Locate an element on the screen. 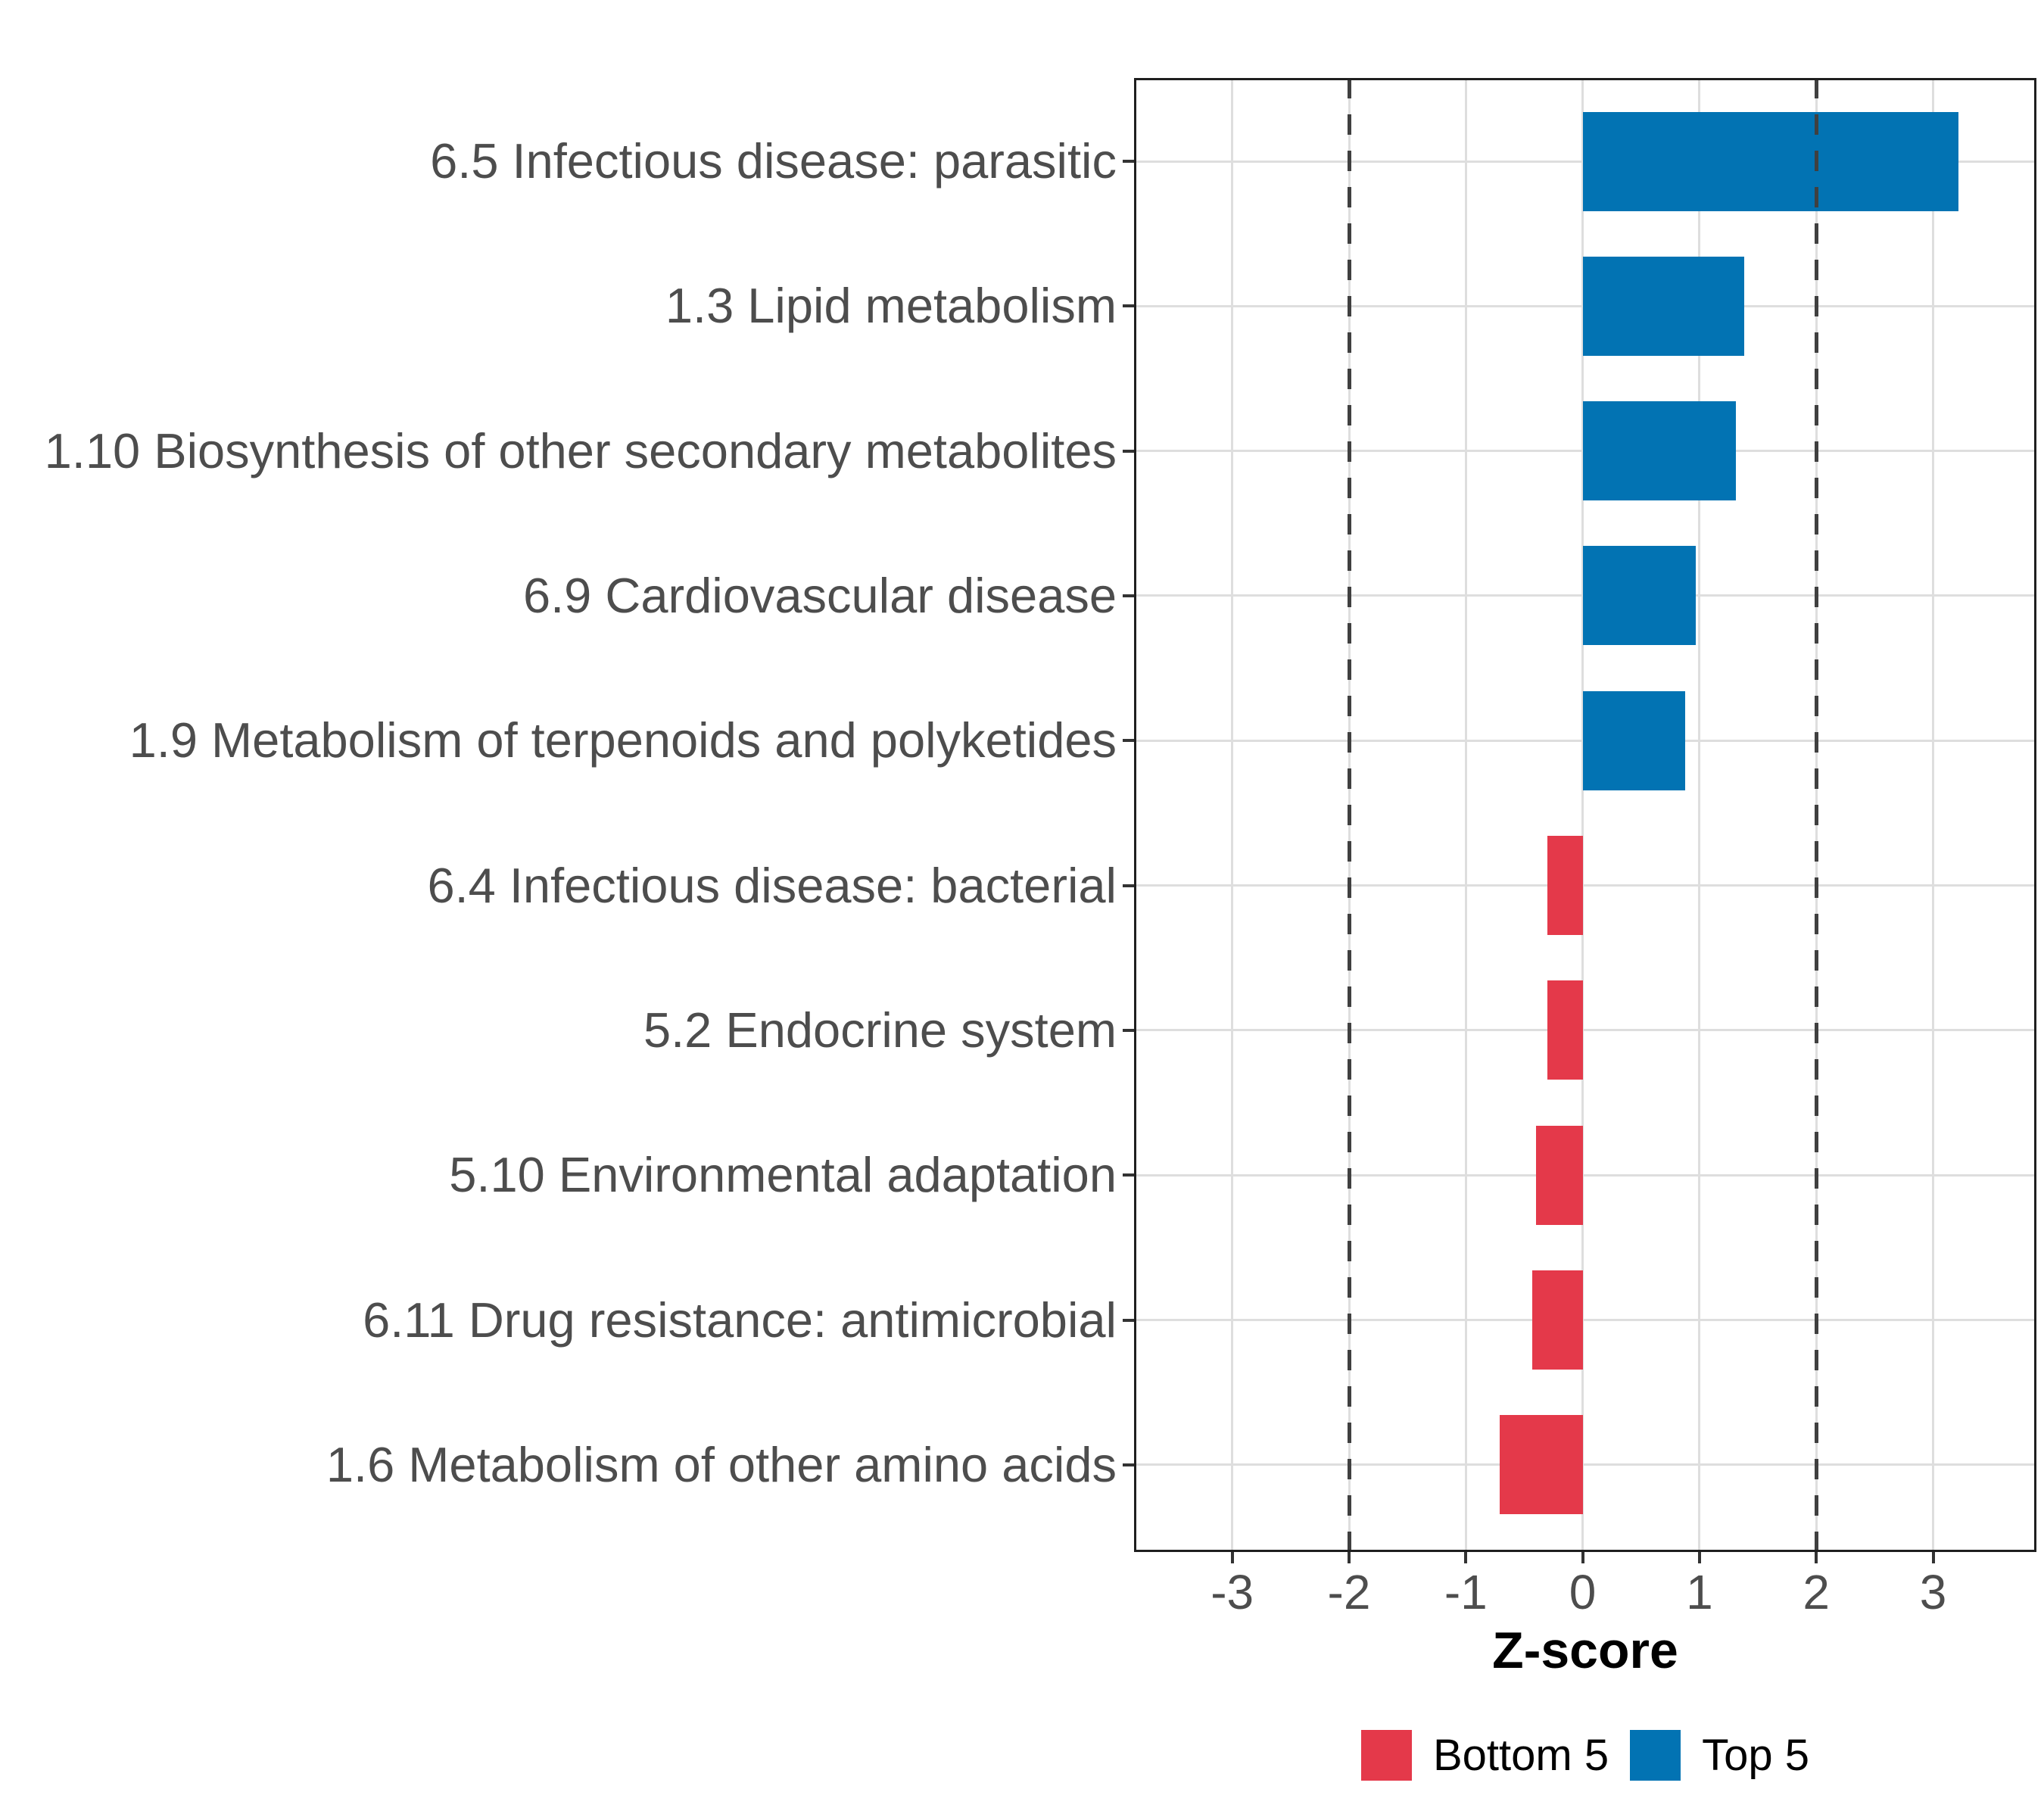 The width and height of the screenshot is (2044, 1817). x-tick-label: -3 is located at coordinates (1232, 1592).